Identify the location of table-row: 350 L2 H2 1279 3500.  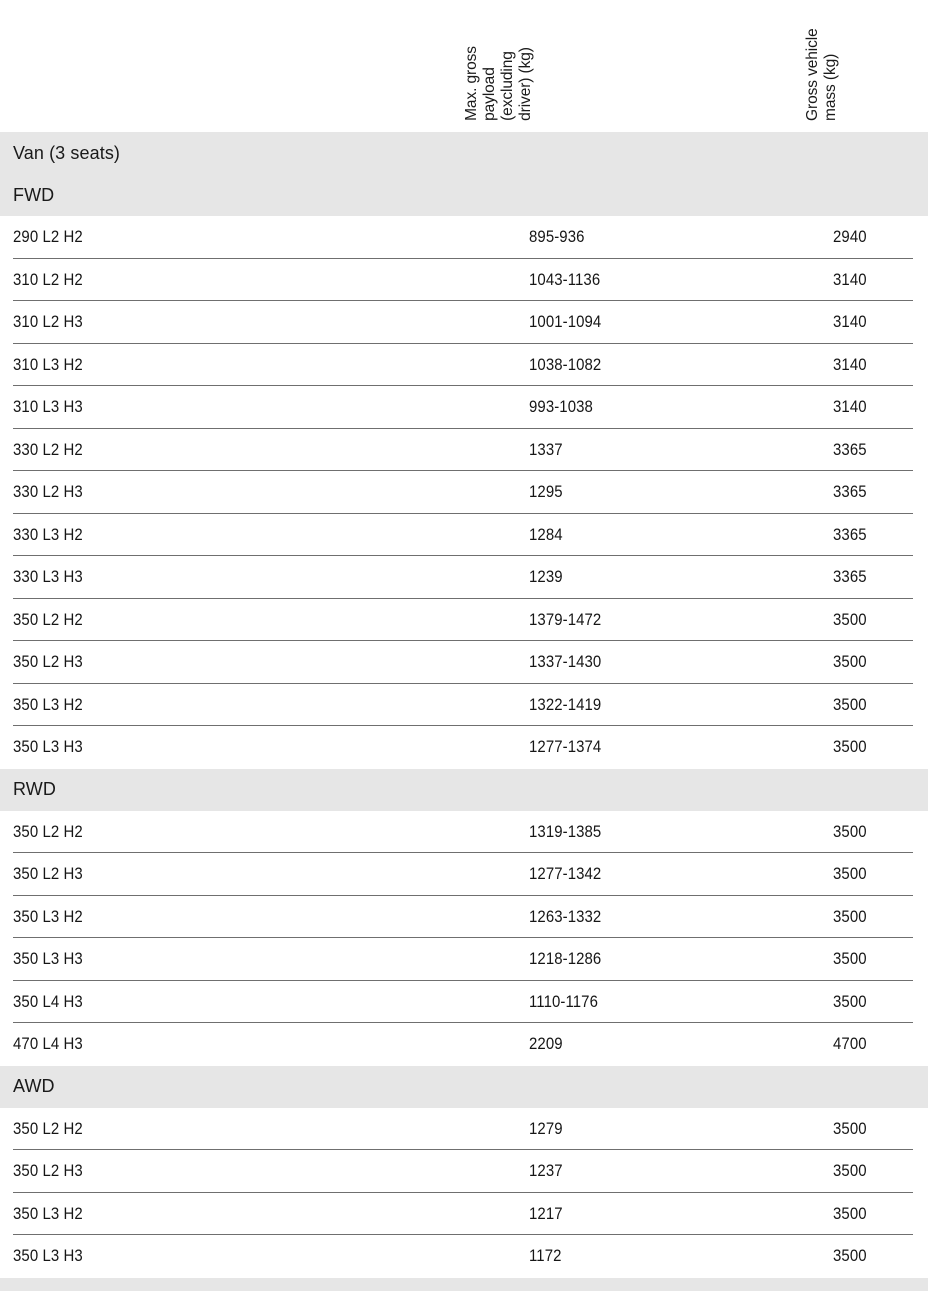
(464, 1129).